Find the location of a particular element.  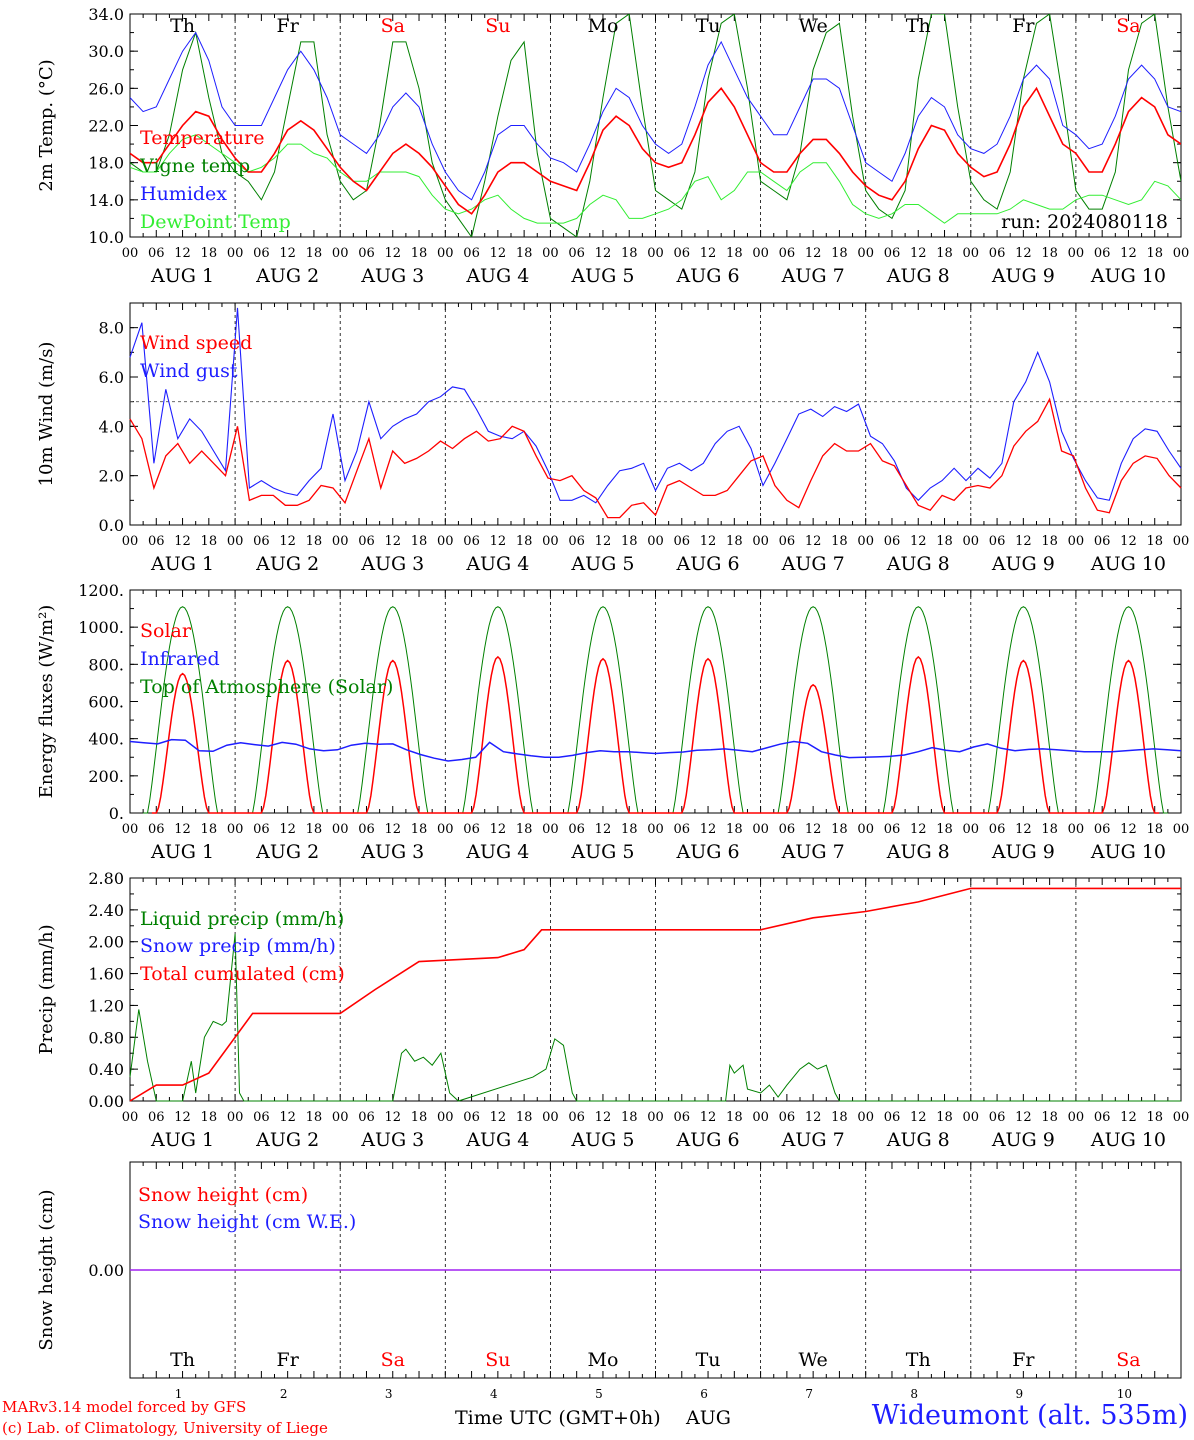

legend-wind-speed: Wind speed is located at coordinates (196, 343).